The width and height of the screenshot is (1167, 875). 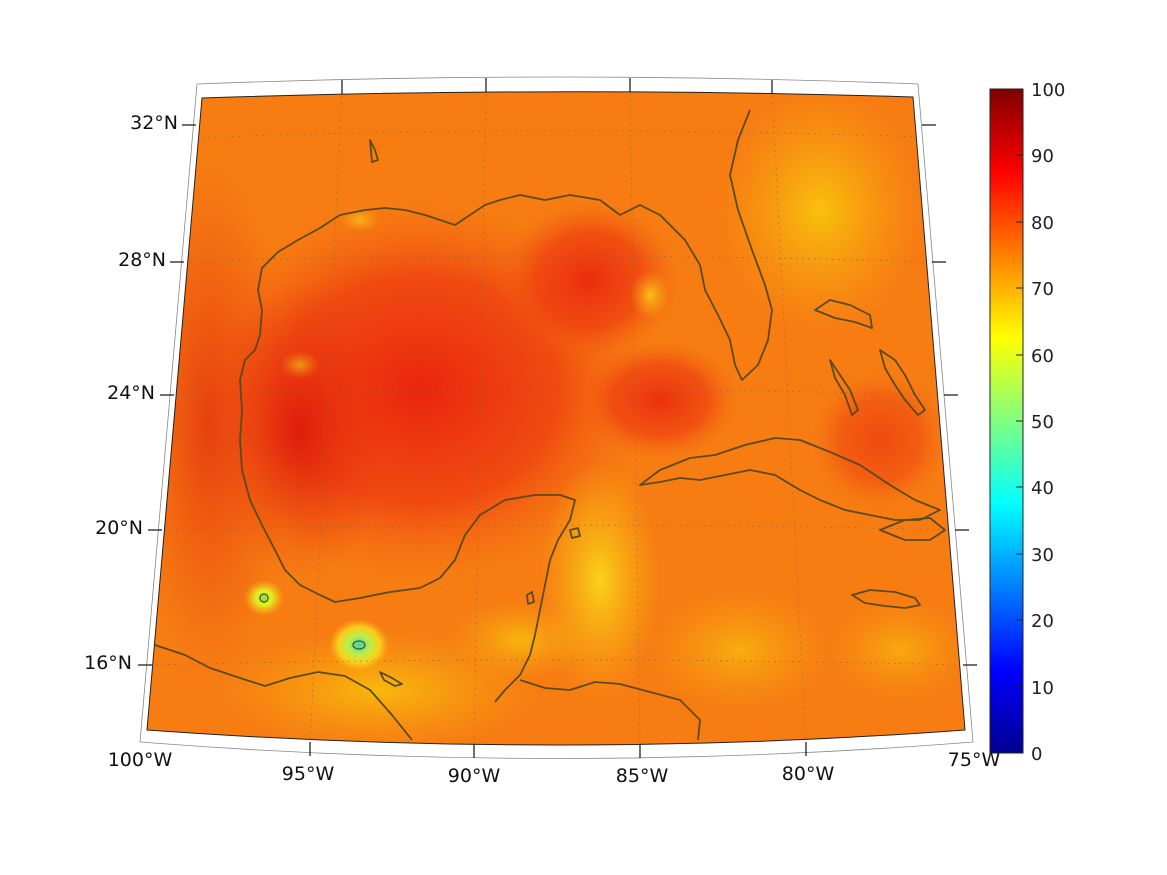 I want to click on colorbar-ticks, so click(x=1019, y=421).